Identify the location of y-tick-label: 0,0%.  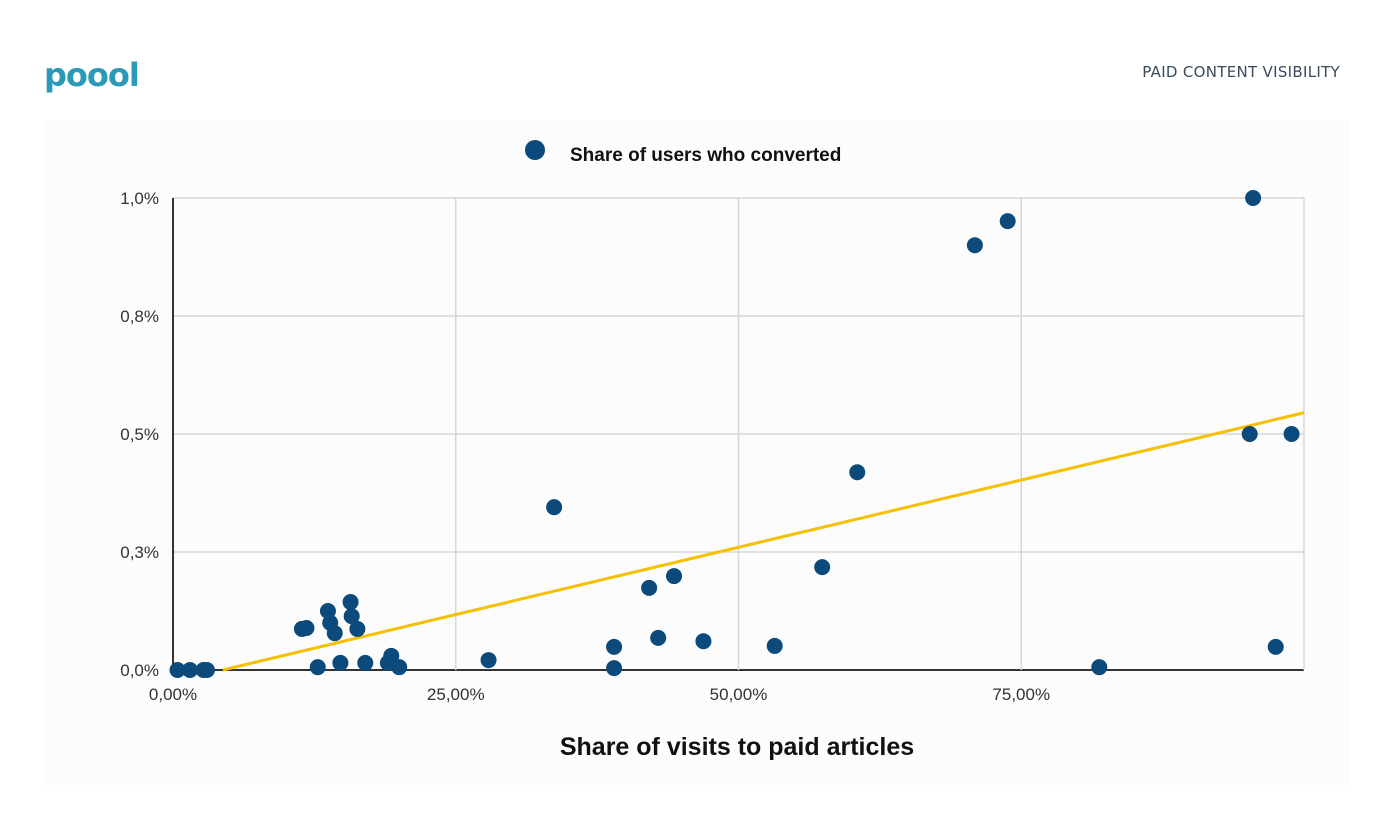
(139, 670).